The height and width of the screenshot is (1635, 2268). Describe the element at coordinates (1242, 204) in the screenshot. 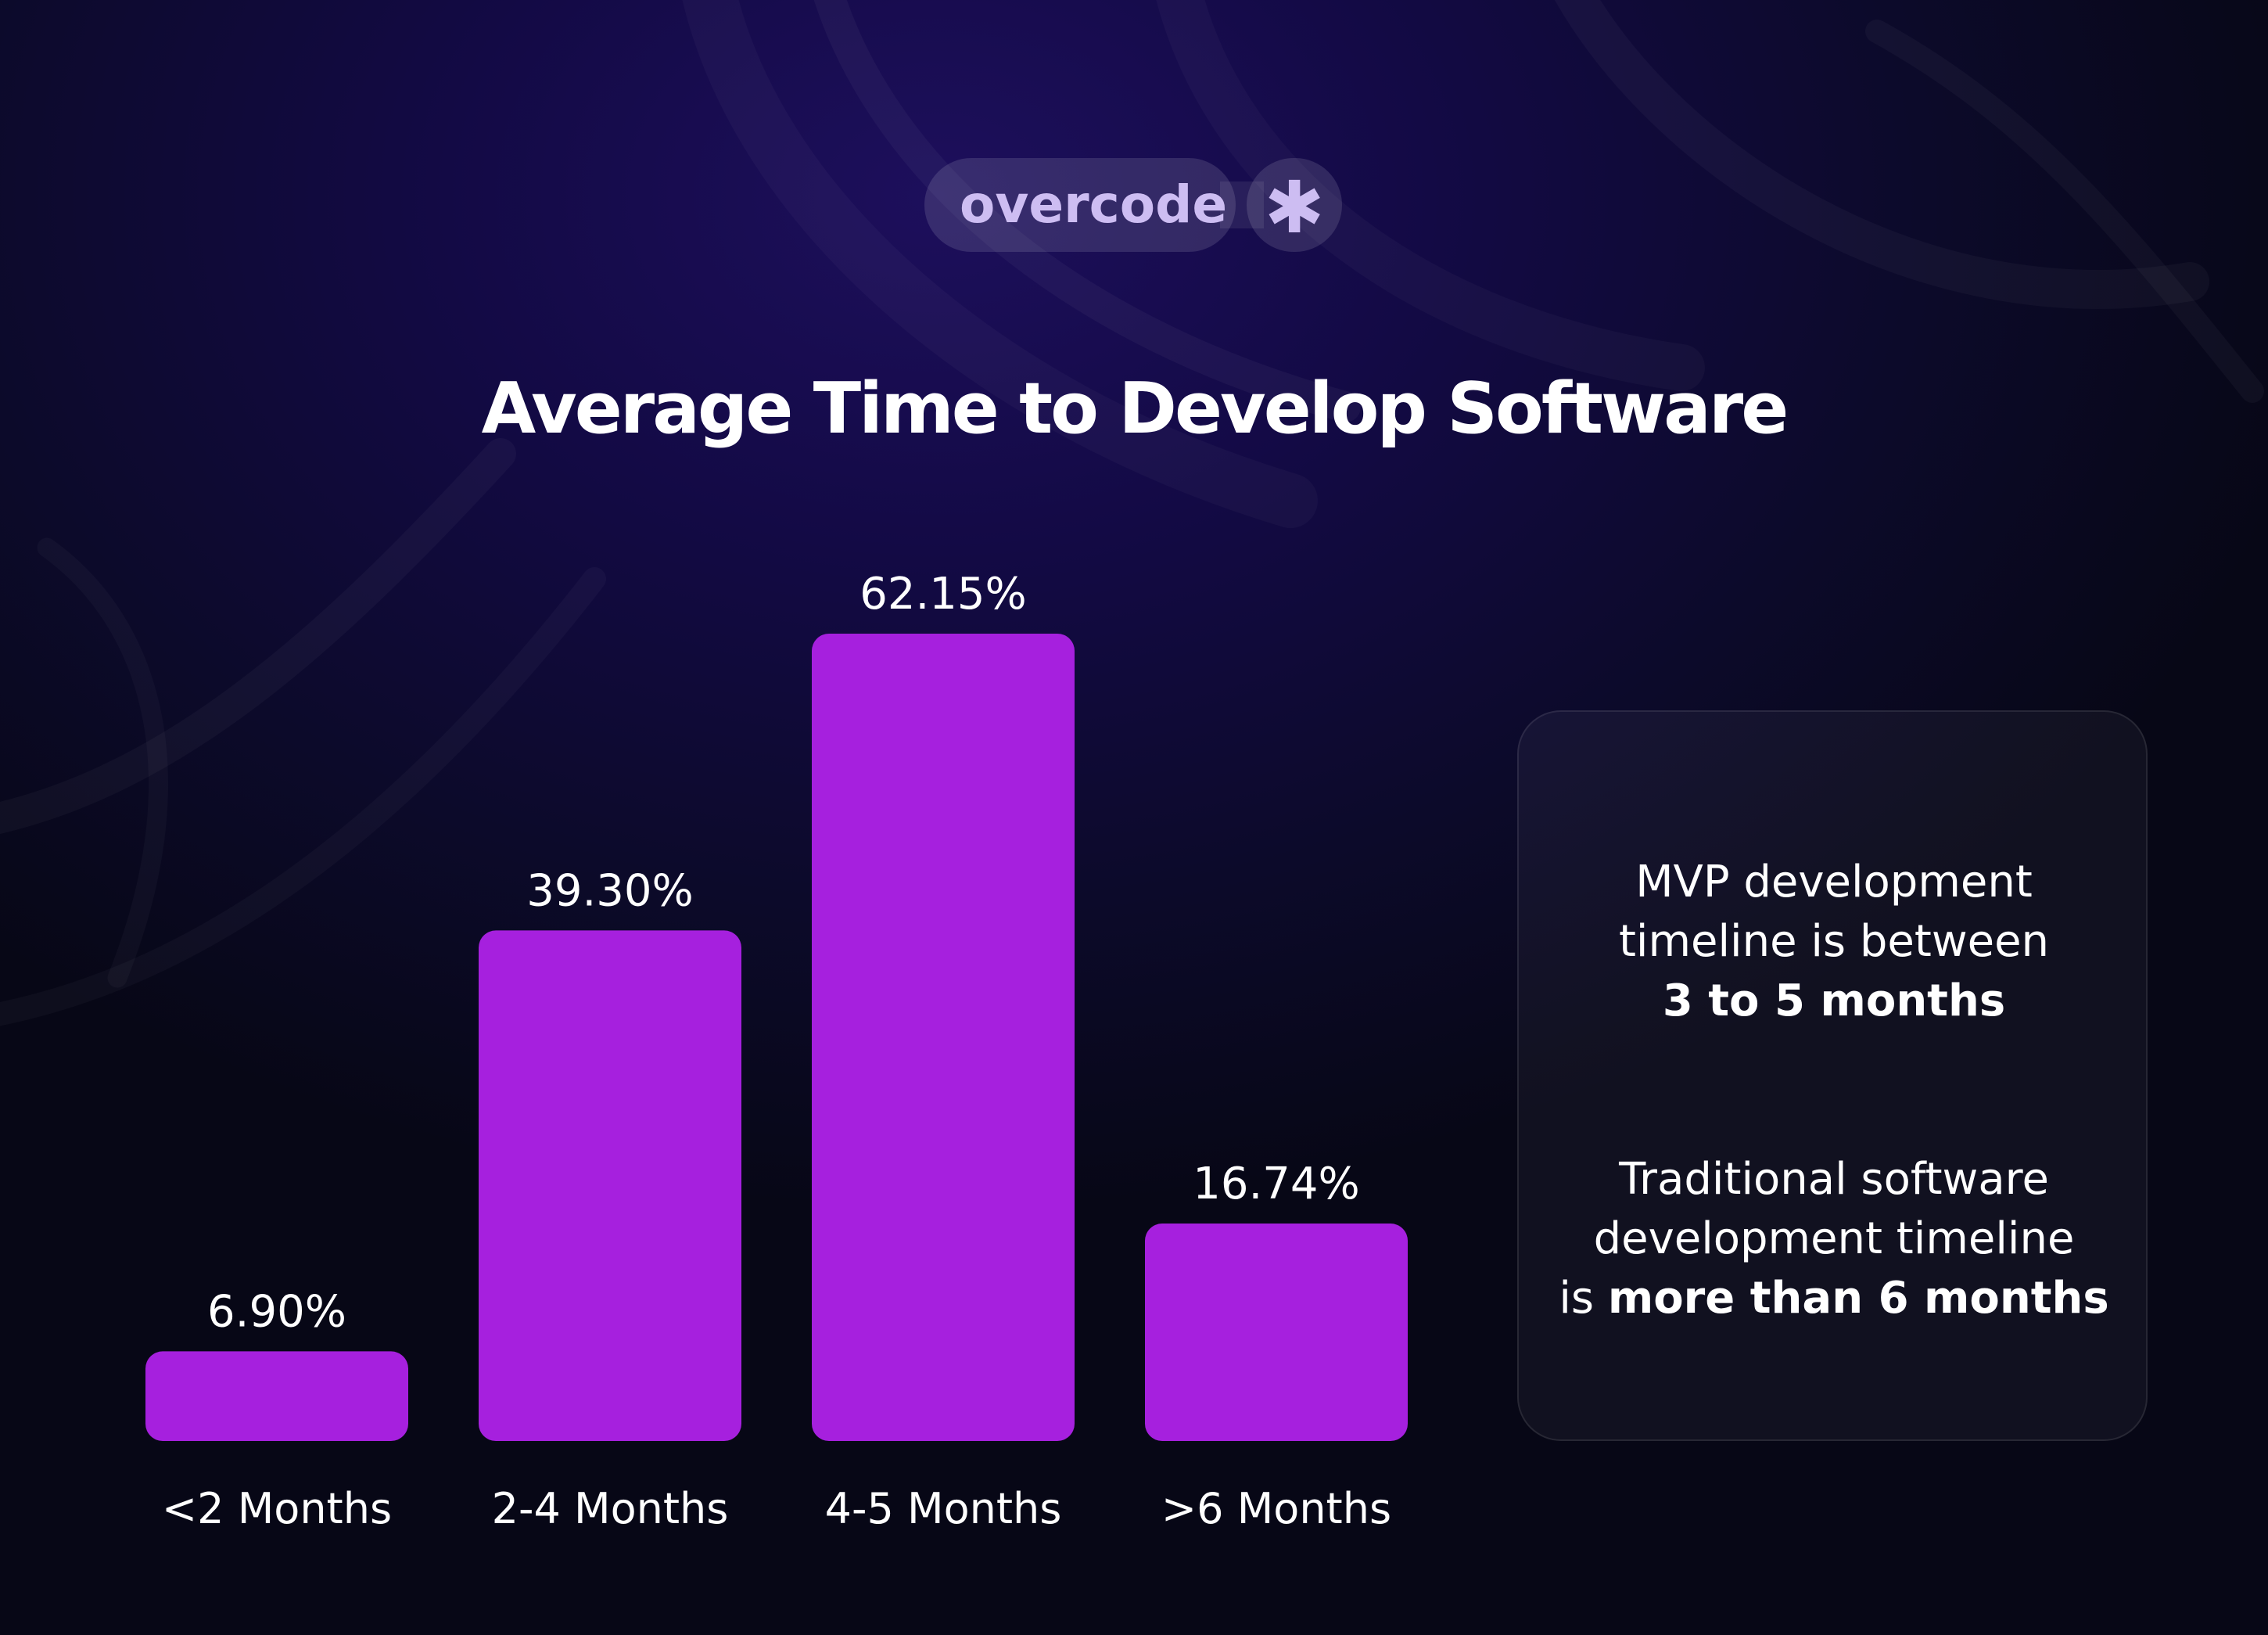

I see `logo-neck` at that location.